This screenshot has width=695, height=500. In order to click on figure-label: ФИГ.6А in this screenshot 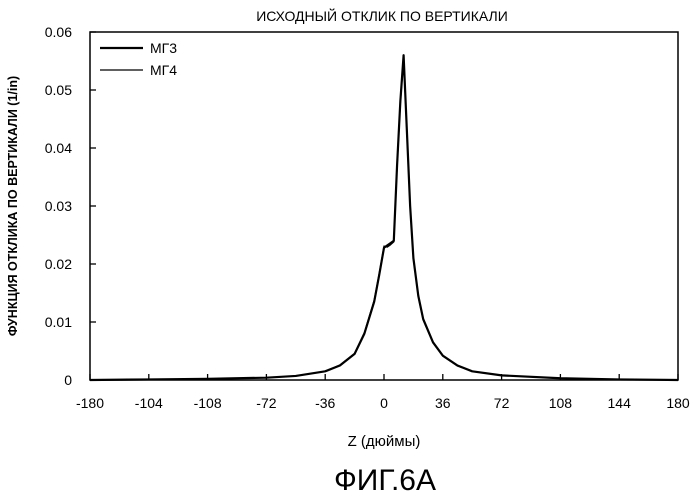, I will do `click(385, 480)`.